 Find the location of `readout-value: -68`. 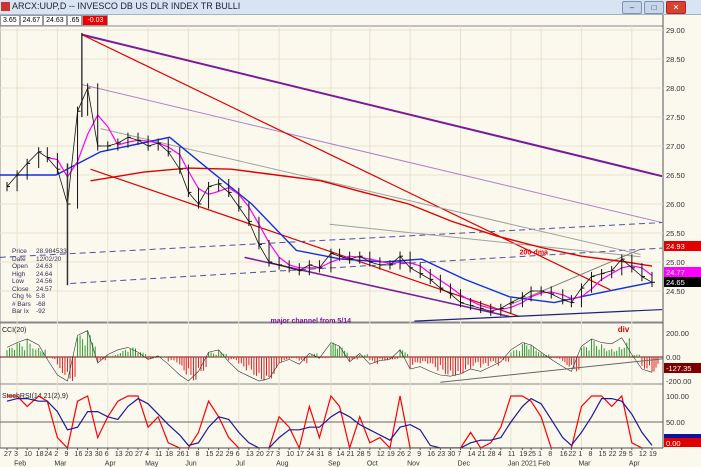

readout-value: -68 is located at coordinates (41, 304).